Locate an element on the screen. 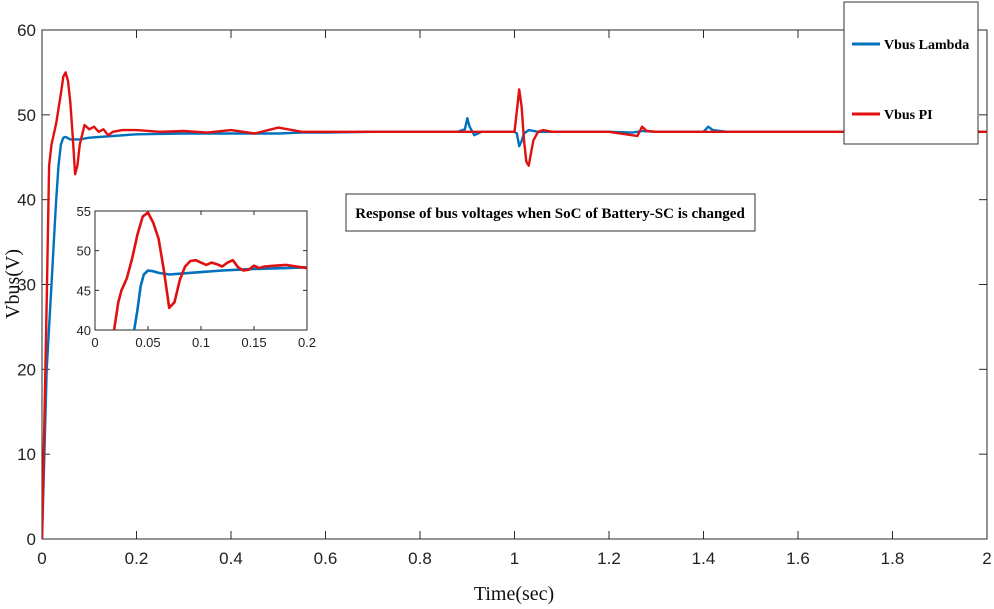 The height and width of the screenshot is (609, 994). legend-label-lambda: Vbus Lambda is located at coordinates (926, 45).